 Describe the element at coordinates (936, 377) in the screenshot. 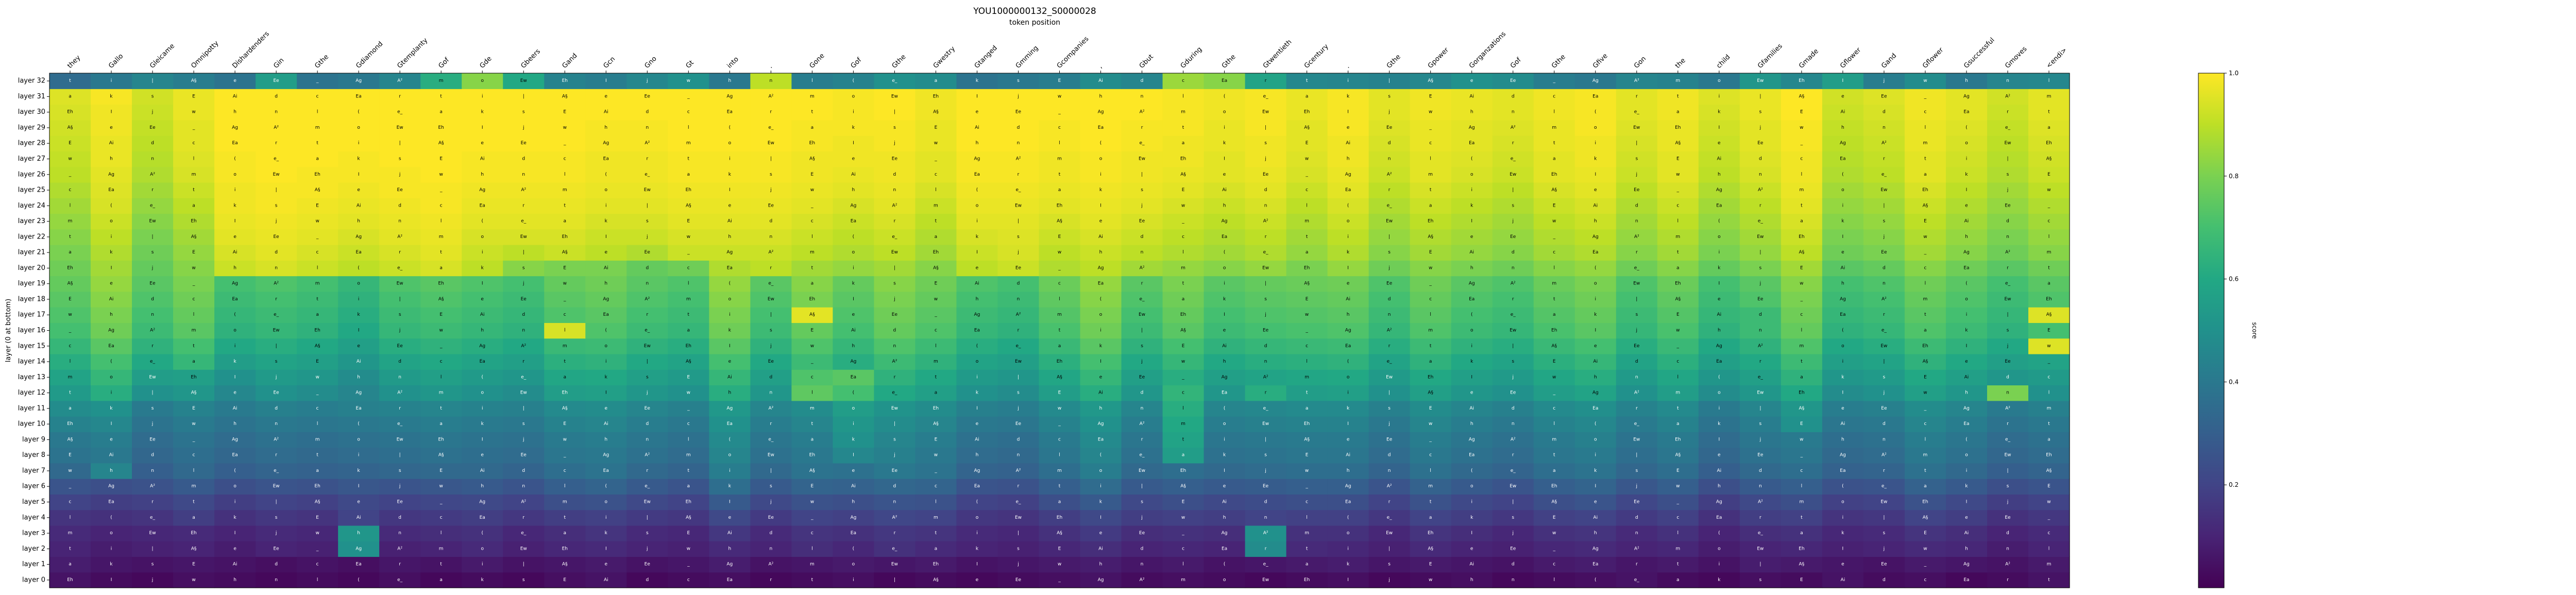

I see `cell-glyph: t` at that location.